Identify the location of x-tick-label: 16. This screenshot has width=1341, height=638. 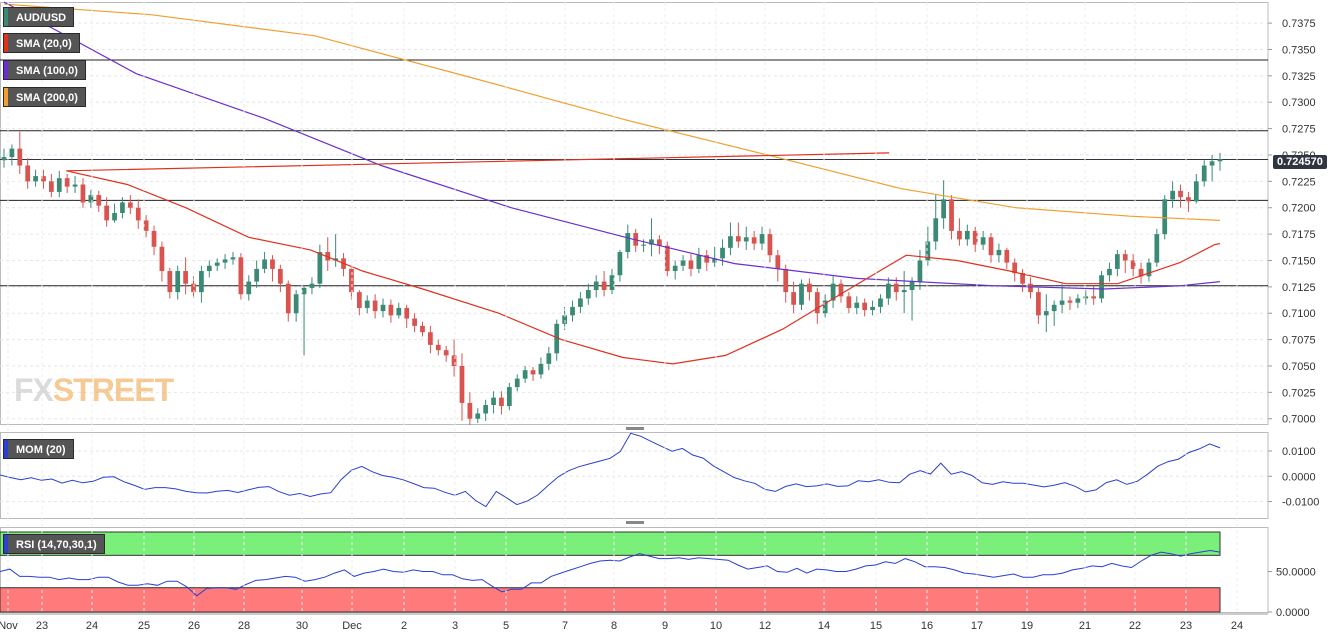
(927, 626).